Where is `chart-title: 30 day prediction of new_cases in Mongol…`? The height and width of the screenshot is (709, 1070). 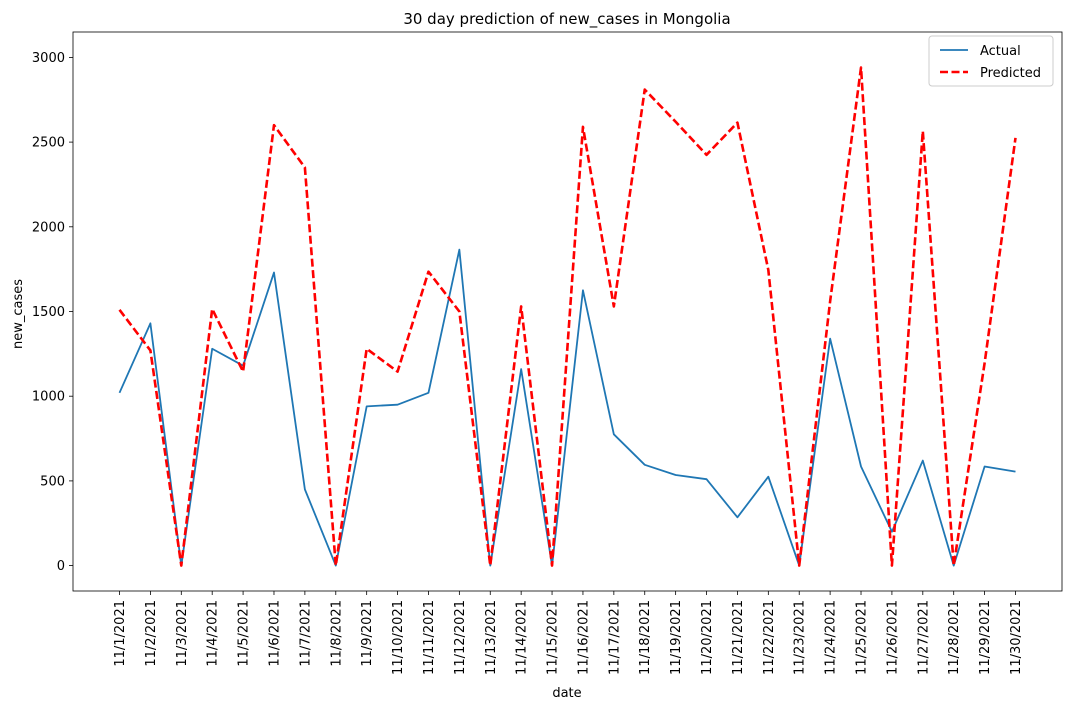
chart-title: 30 day prediction of new_cases in Mongol… is located at coordinates (566, 19).